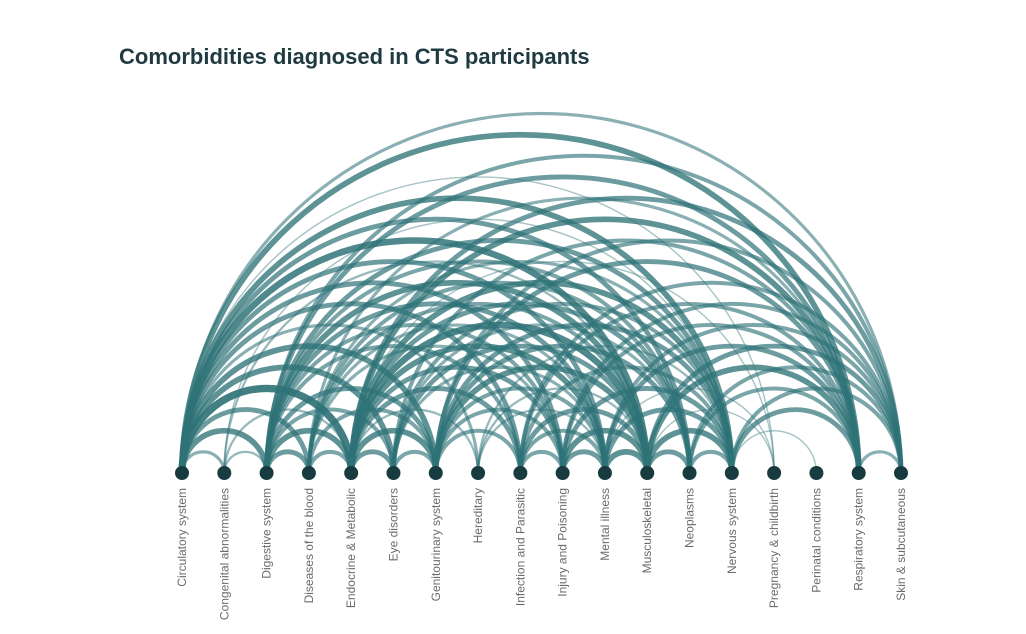 Image resolution: width=1026 pixels, height=634 pixels. I want to click on node-label: Pregnancy & childbirth, so click(774, 548).